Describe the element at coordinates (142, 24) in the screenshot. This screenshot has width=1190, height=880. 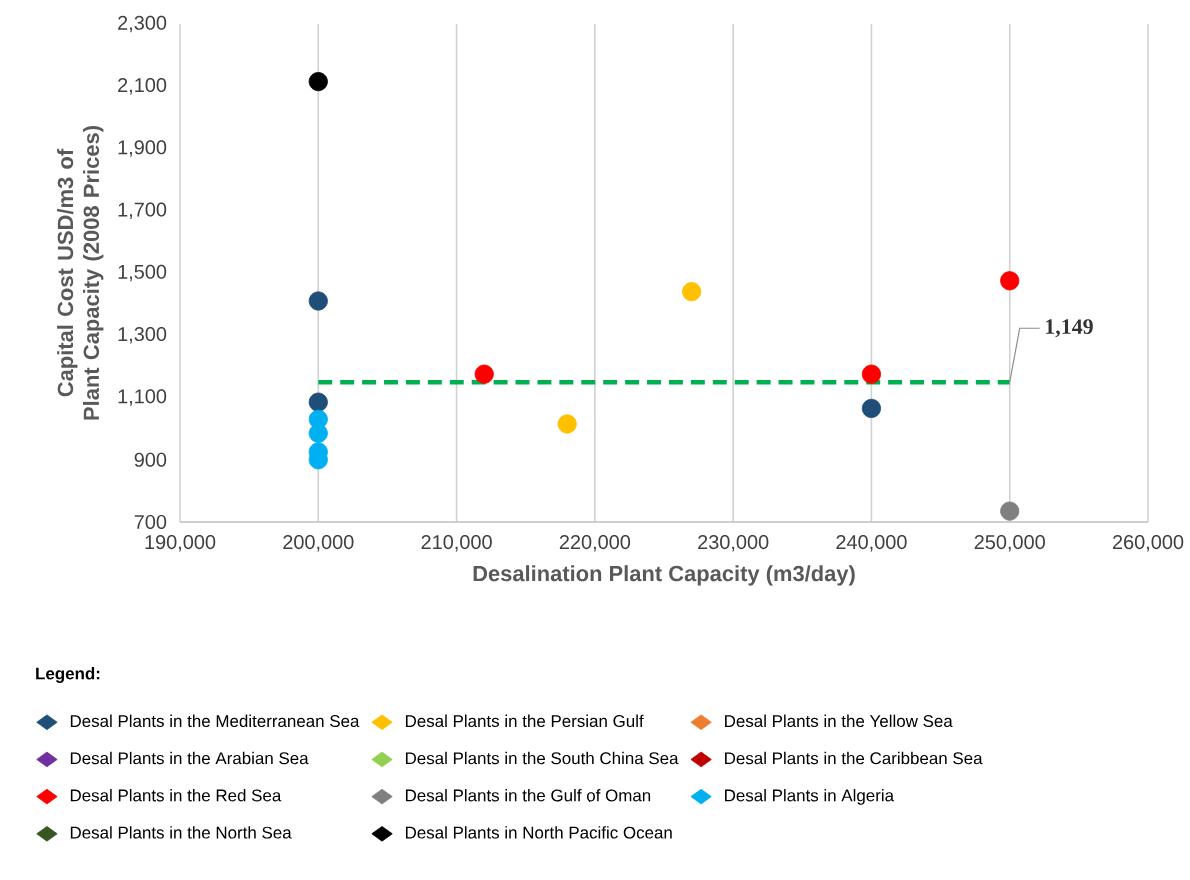
I see `y-tick-label: 2,300` at that location.